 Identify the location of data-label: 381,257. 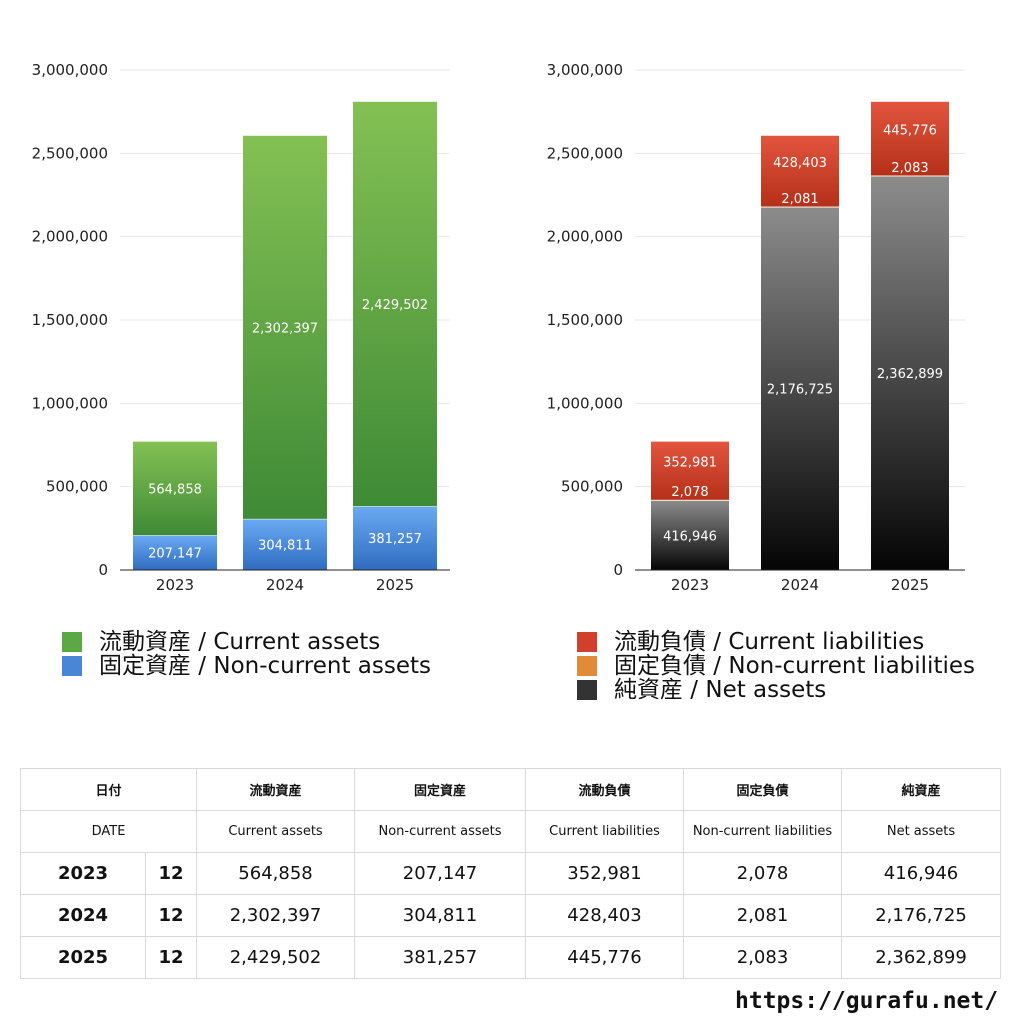
(395, 539).